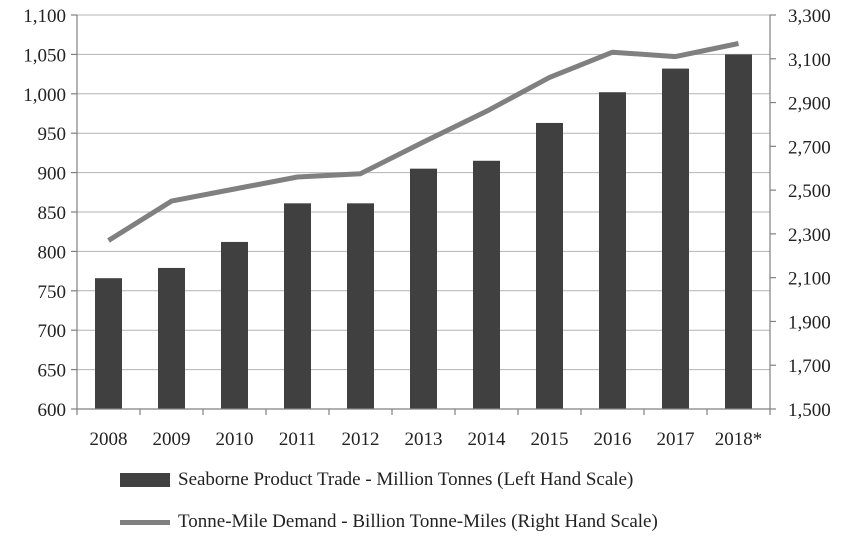  What do you see at coordinates (145, 522) in the screenshot?
I see `legend-swatch-line` at bounding box center [145, 522].